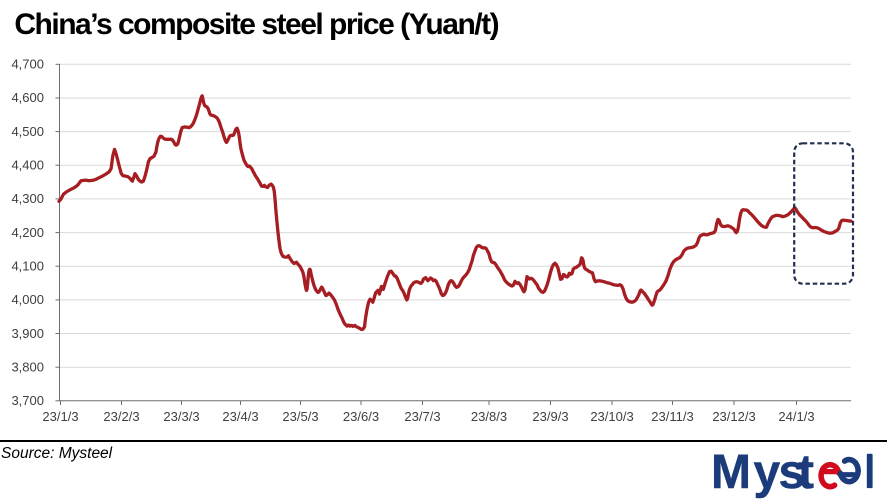 This screenshot has width=887, height=500. Describe the element at coordinates (27, 400) in the screenshot. I see `svg-text: 3,700` at that location.